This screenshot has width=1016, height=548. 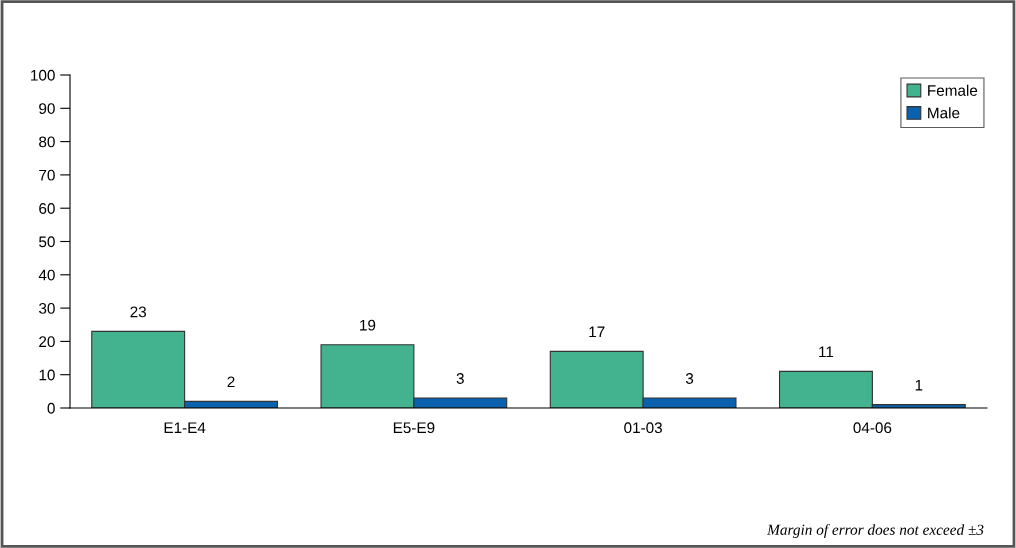 What do you see at coordinates (47, 308) in the screenshot?
I see `y-tick-label: 30` at bounding box center [47, 308].